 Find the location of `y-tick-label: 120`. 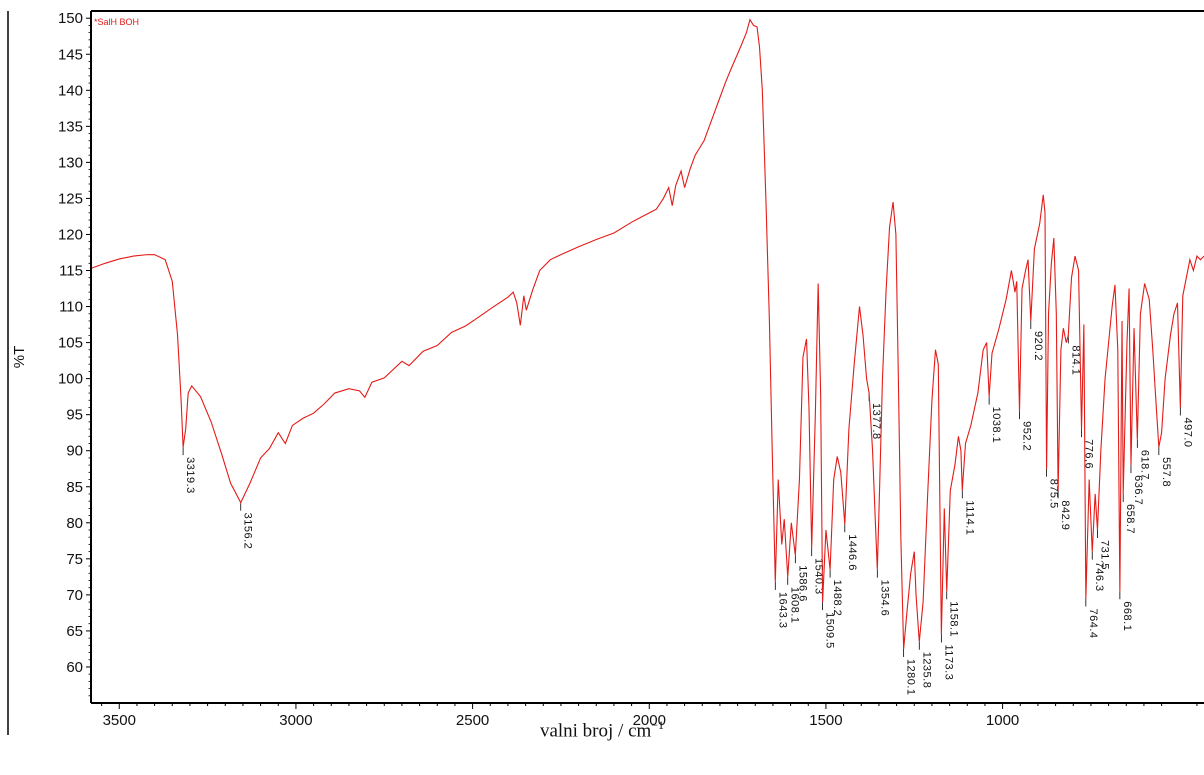

y-tick-label: 120 is located at coordinates (70, 234).